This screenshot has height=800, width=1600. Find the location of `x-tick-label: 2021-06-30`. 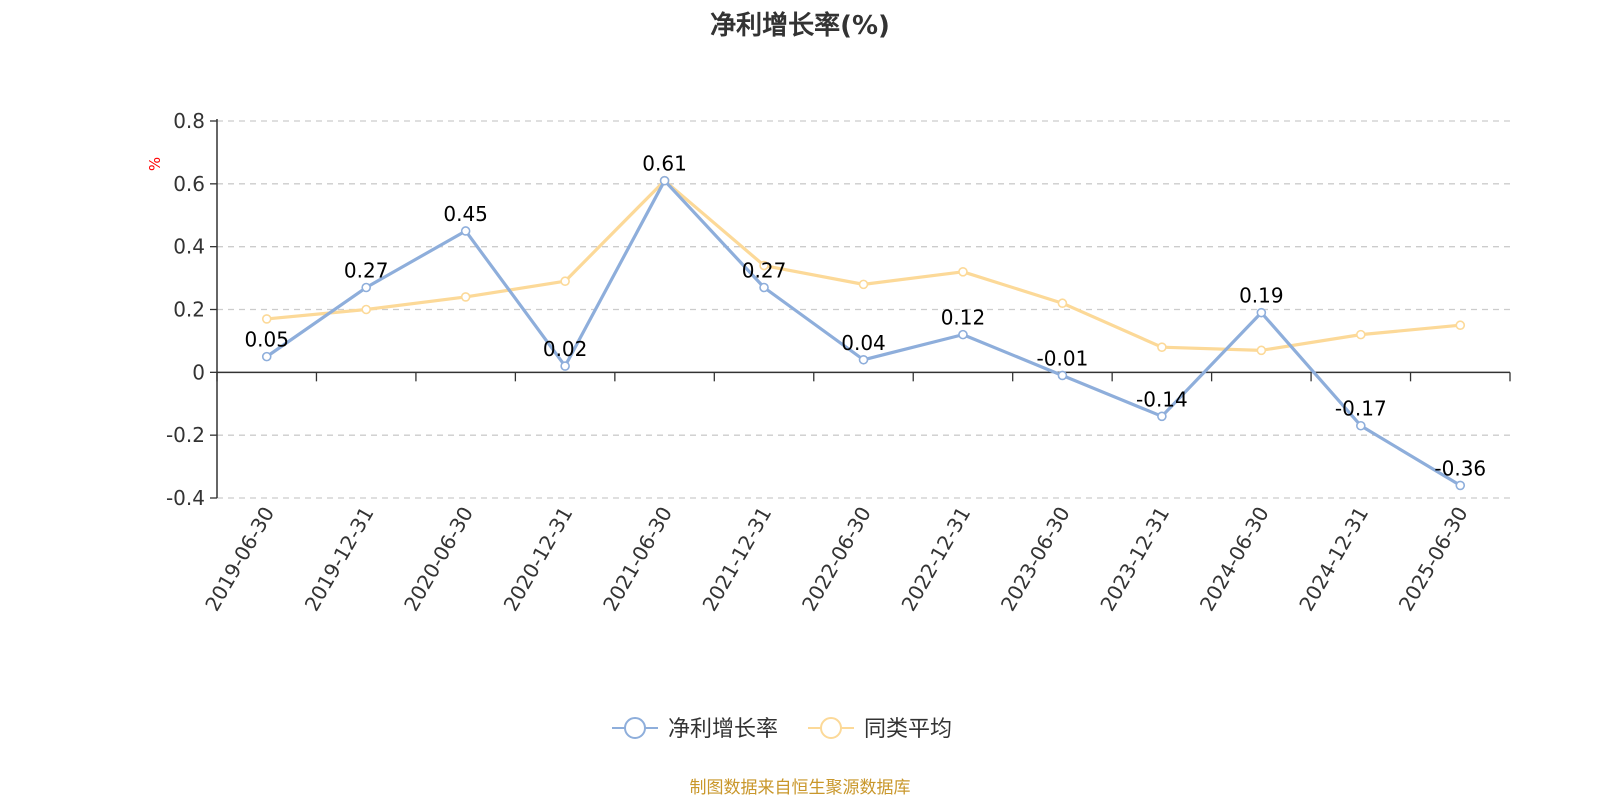

x-tick-label: 2021-06-30 is located at coordinates (637, 559).